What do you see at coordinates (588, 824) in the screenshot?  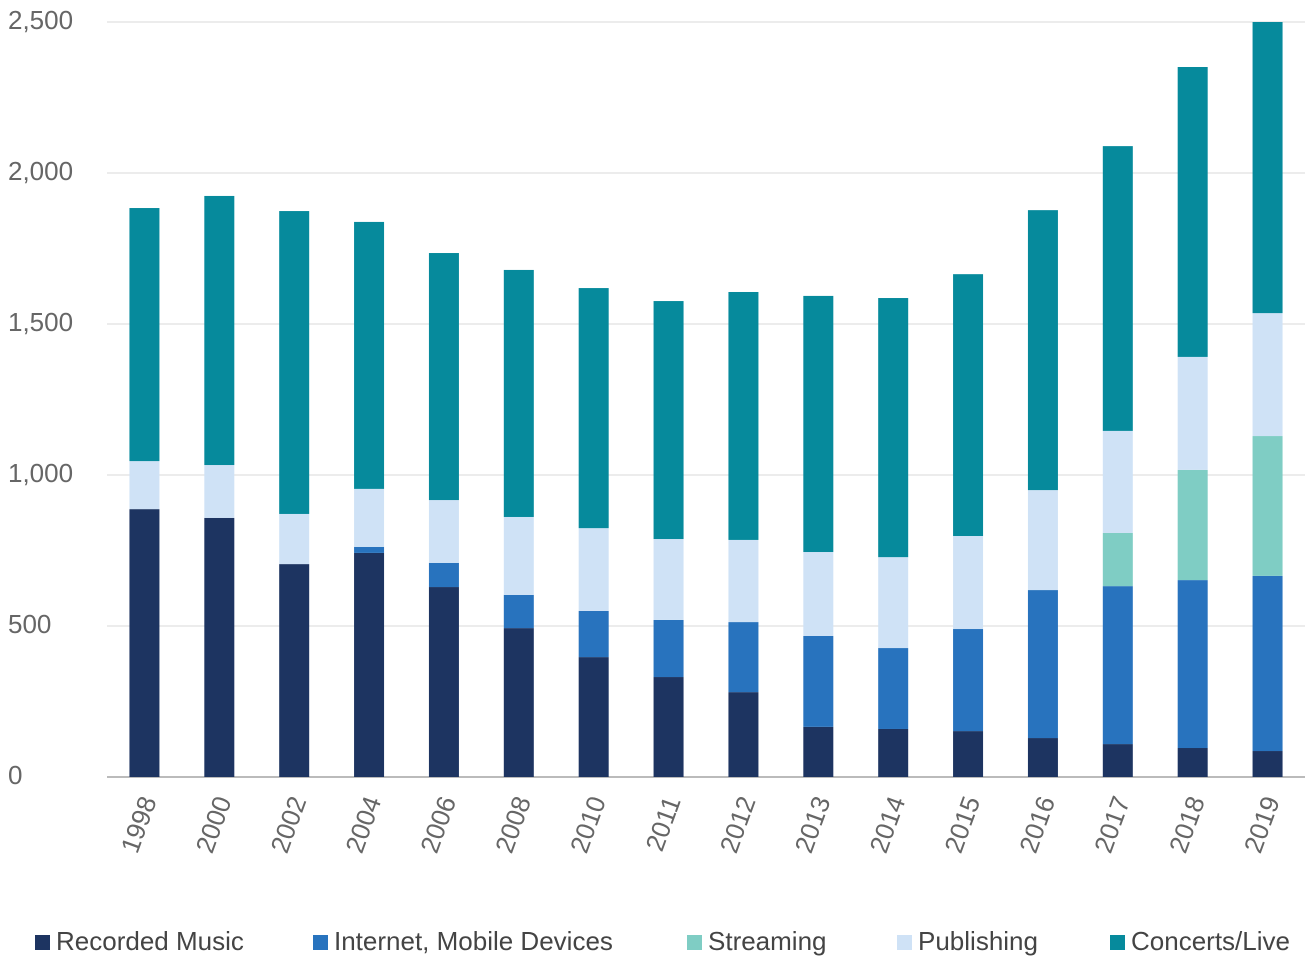 I see `x-tick-label: 2010` at bounding box center [588, 824].